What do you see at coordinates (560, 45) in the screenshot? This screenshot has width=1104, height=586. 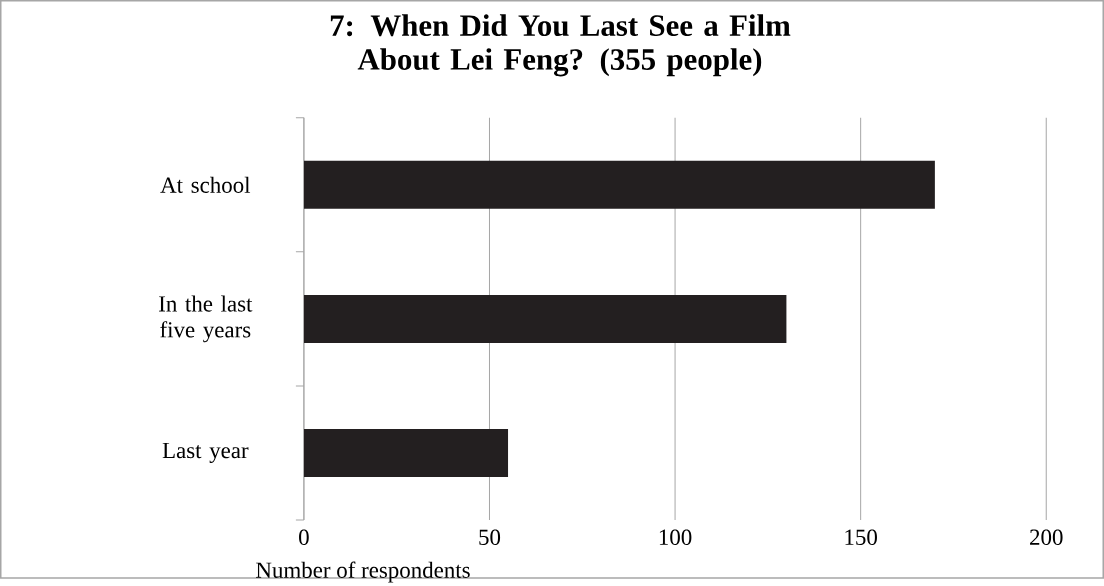 I see `chart-title: 7: When Did You Last See a Film About Lei Feng? (355 people)` at bounding box center [560, 45].